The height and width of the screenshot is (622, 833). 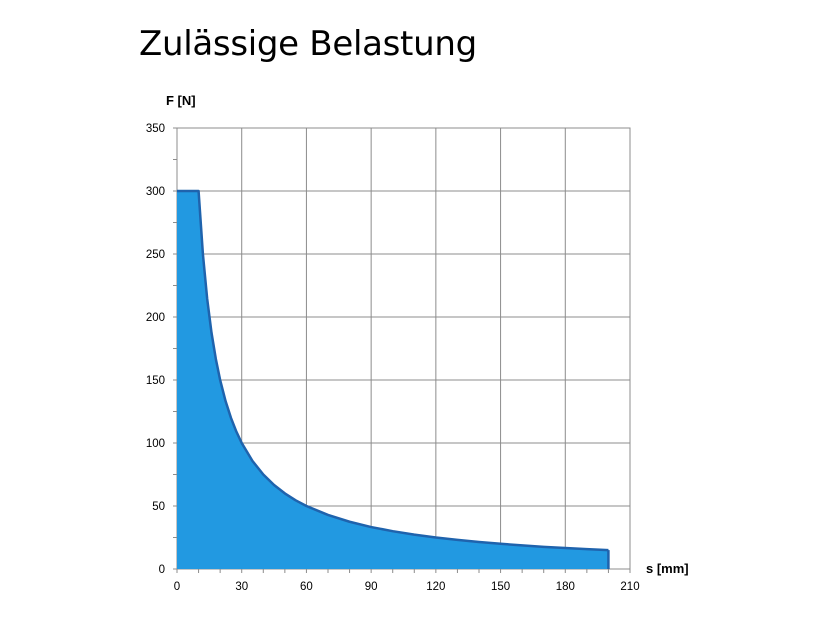 I want to click on y-tick-label: 300, so click(x=155, y=192).